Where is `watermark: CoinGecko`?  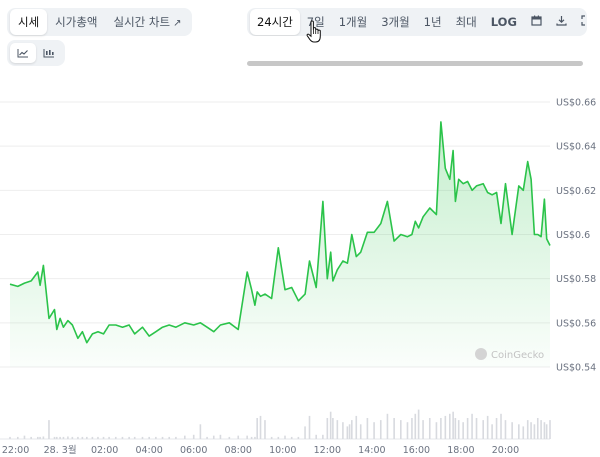 watermark: CoinGecko is located at coordinates (509, 354).